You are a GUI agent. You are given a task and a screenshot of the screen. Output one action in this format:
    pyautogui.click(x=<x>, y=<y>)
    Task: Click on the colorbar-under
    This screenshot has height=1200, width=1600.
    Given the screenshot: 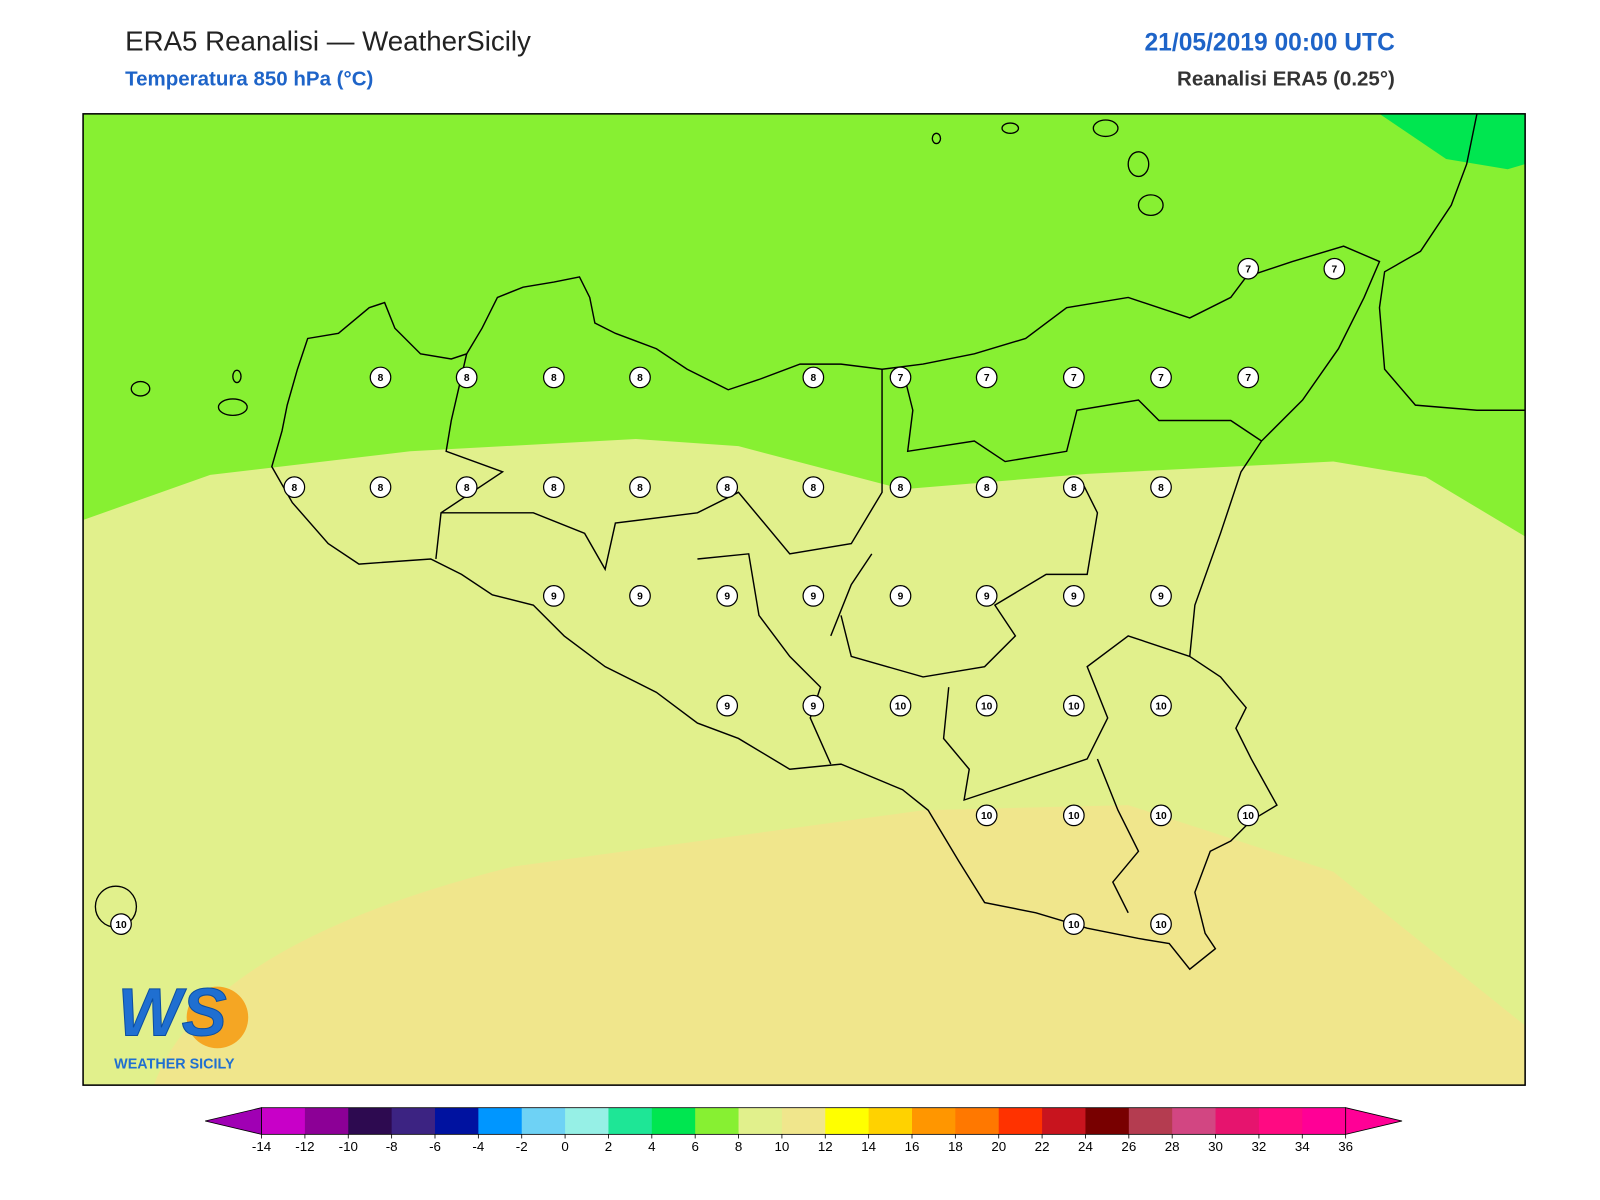 What is the action you would take?
    pyautogui.click(x=233, y=1121)
    